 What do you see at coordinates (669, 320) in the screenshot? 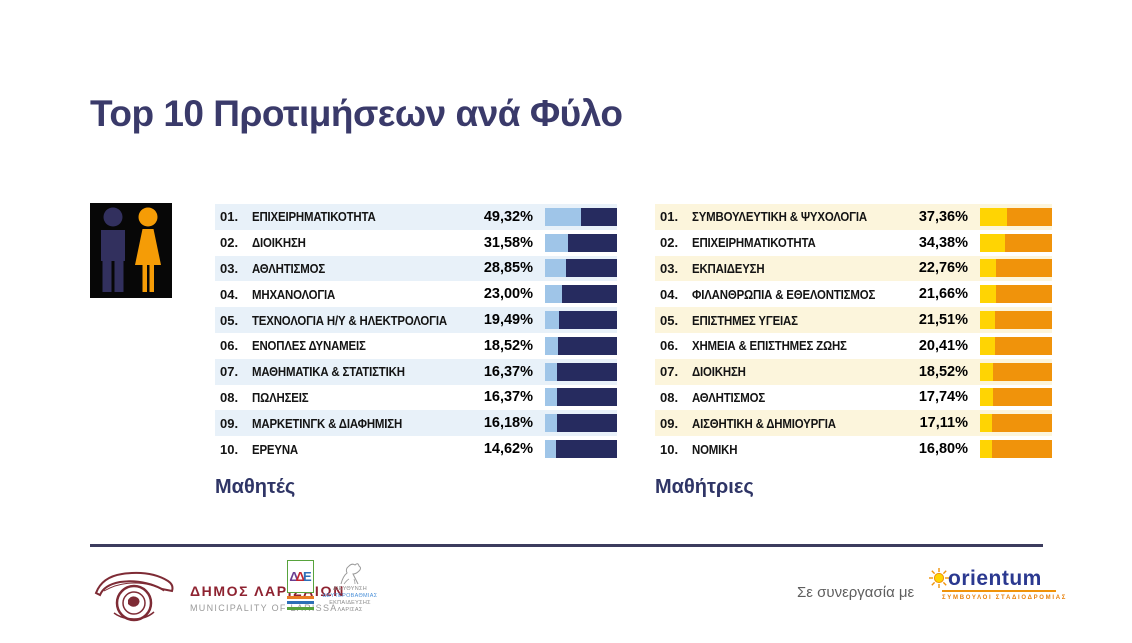
I see `rank-number: 05.` at bounding box center [669, 320].